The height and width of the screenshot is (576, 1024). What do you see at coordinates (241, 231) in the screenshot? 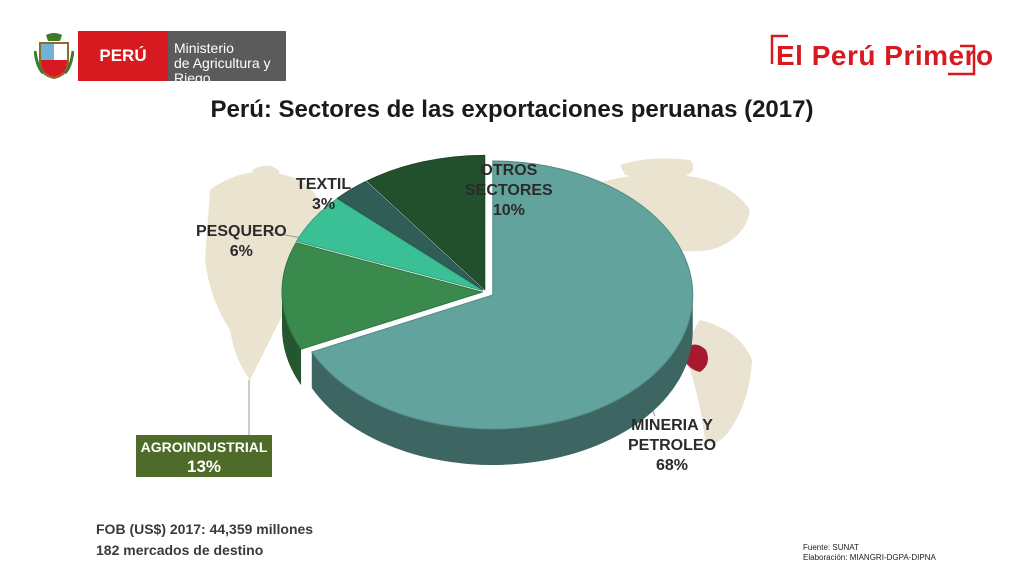
I see `pesquero-label-name: PESQUERO` at bounding box center [241, 231].